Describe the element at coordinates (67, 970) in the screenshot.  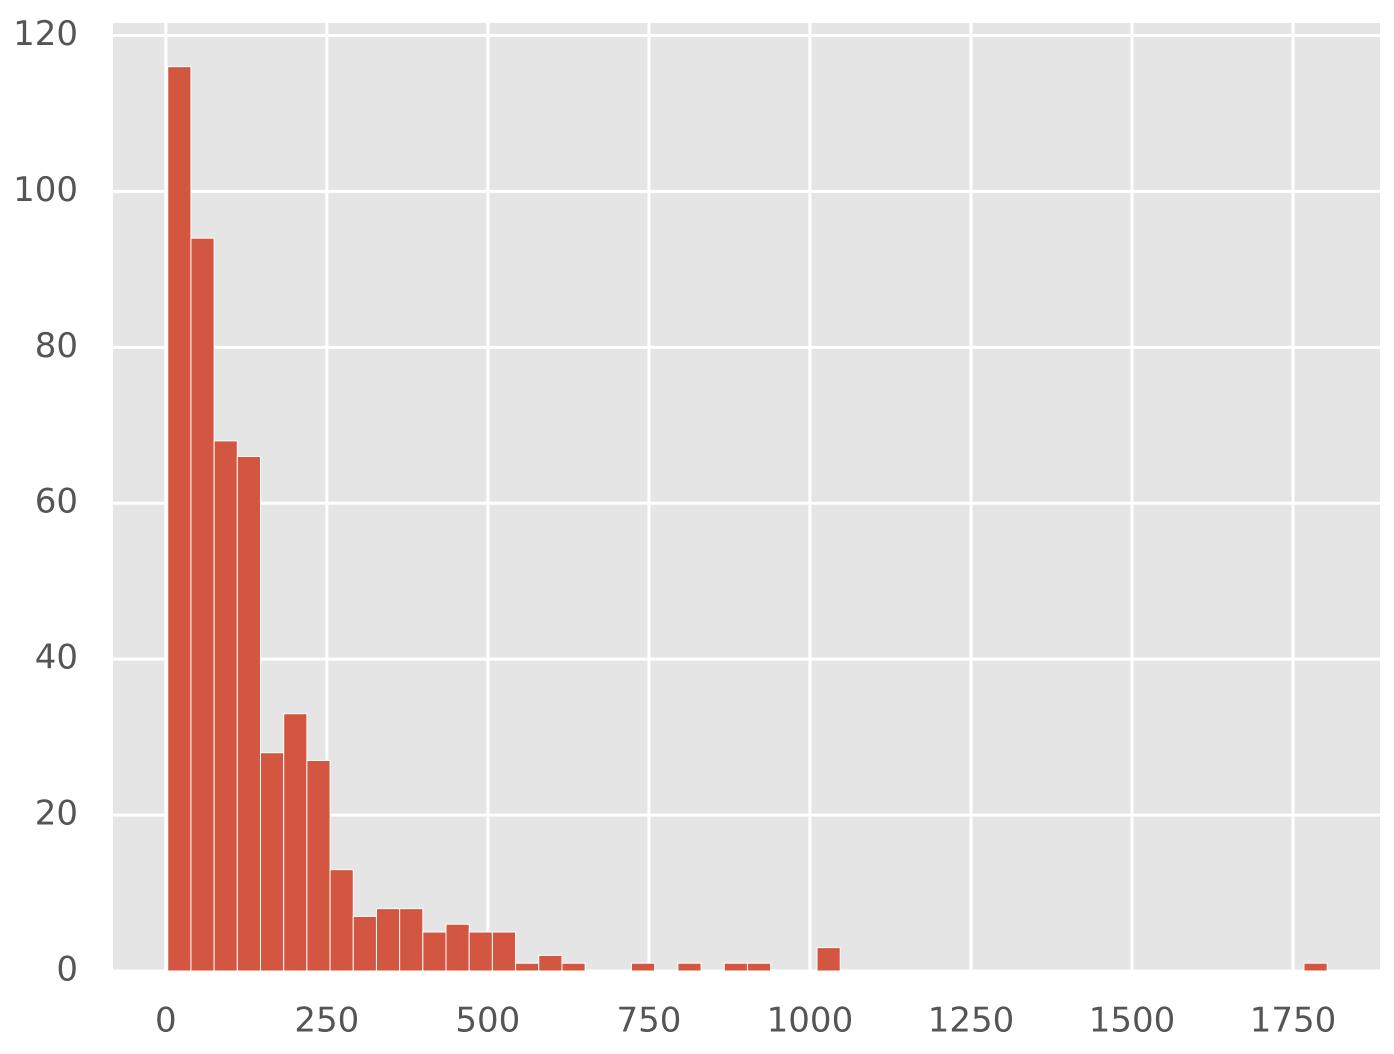
I see `y-tick-label: 0` at that location.